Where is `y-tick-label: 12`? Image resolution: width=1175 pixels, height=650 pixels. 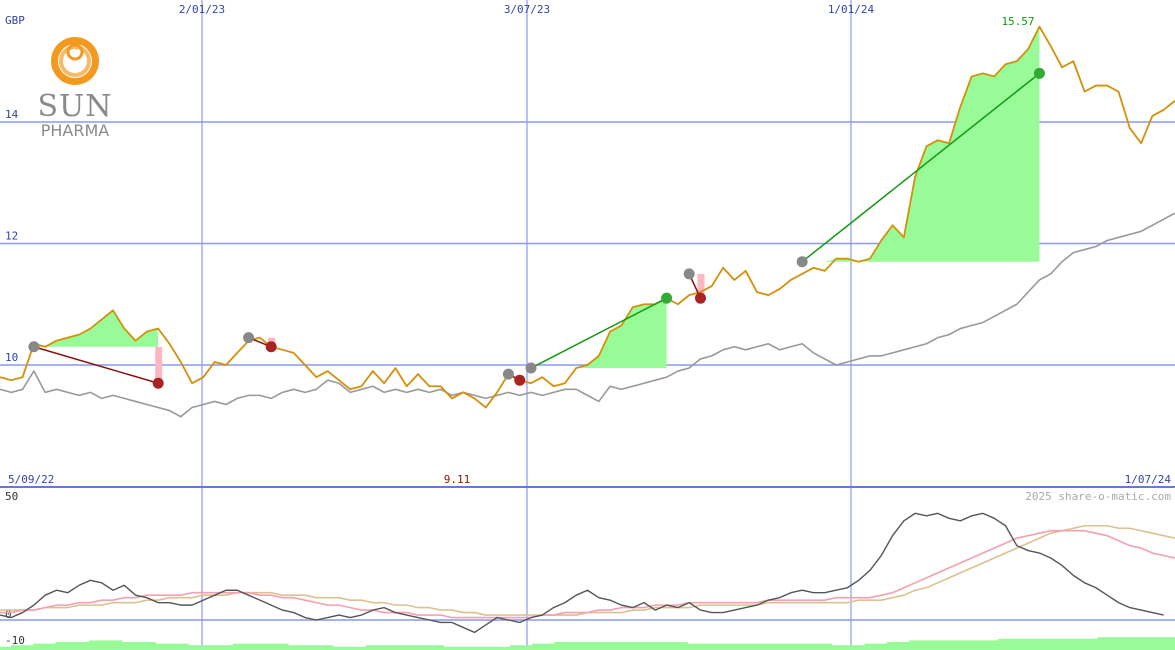
y-tick-label: 12 is located at coordinates (11, 236).